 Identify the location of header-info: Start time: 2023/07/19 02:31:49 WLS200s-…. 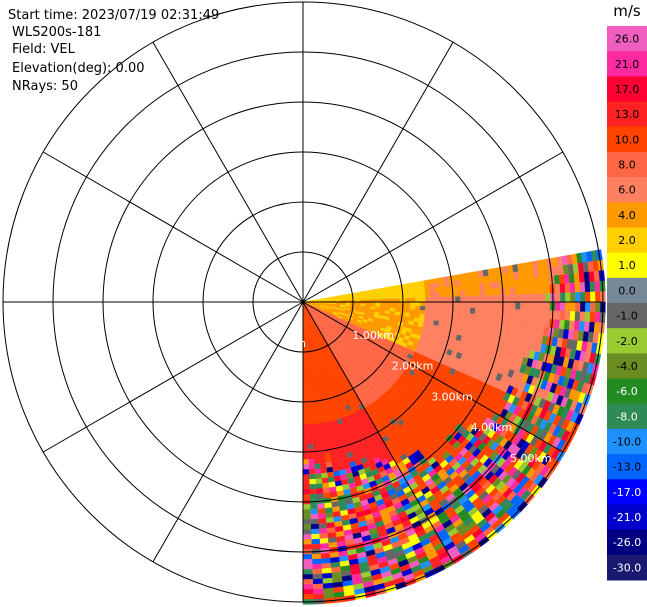
(113, 51).